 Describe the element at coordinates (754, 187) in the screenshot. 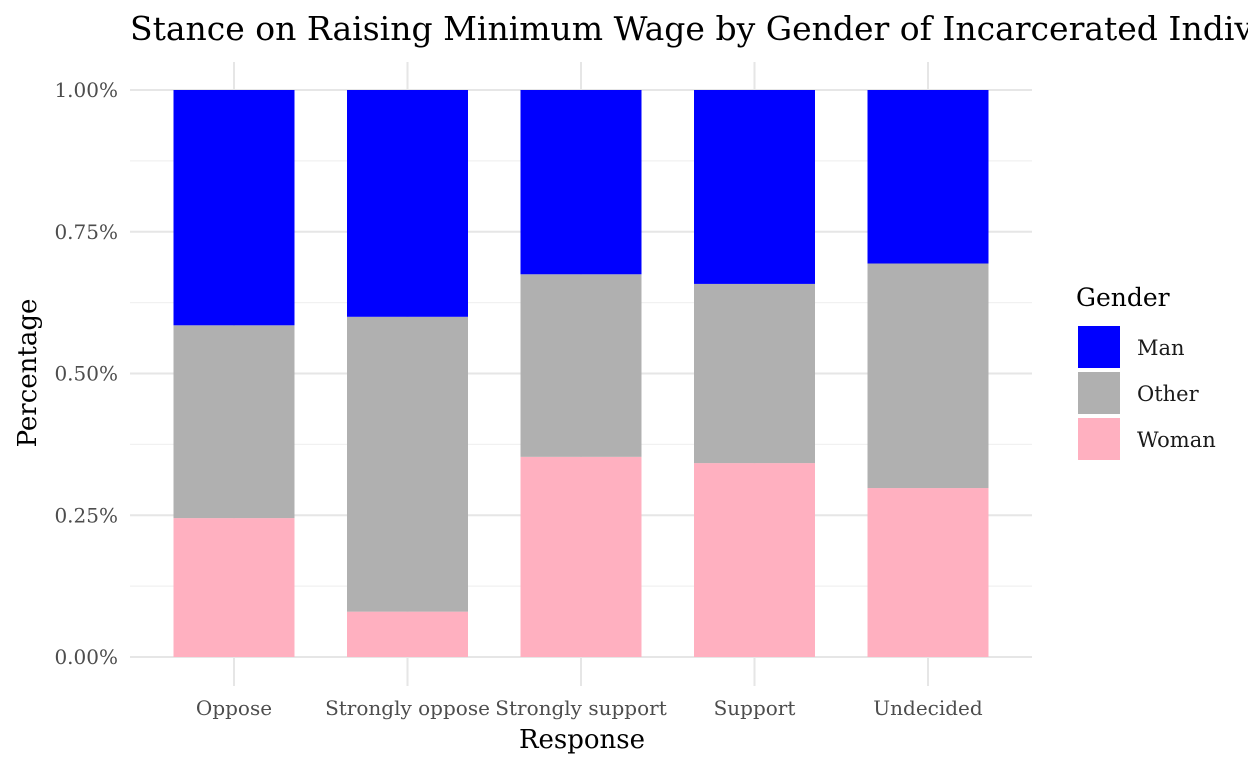

I see `bar-man-support` at that location.